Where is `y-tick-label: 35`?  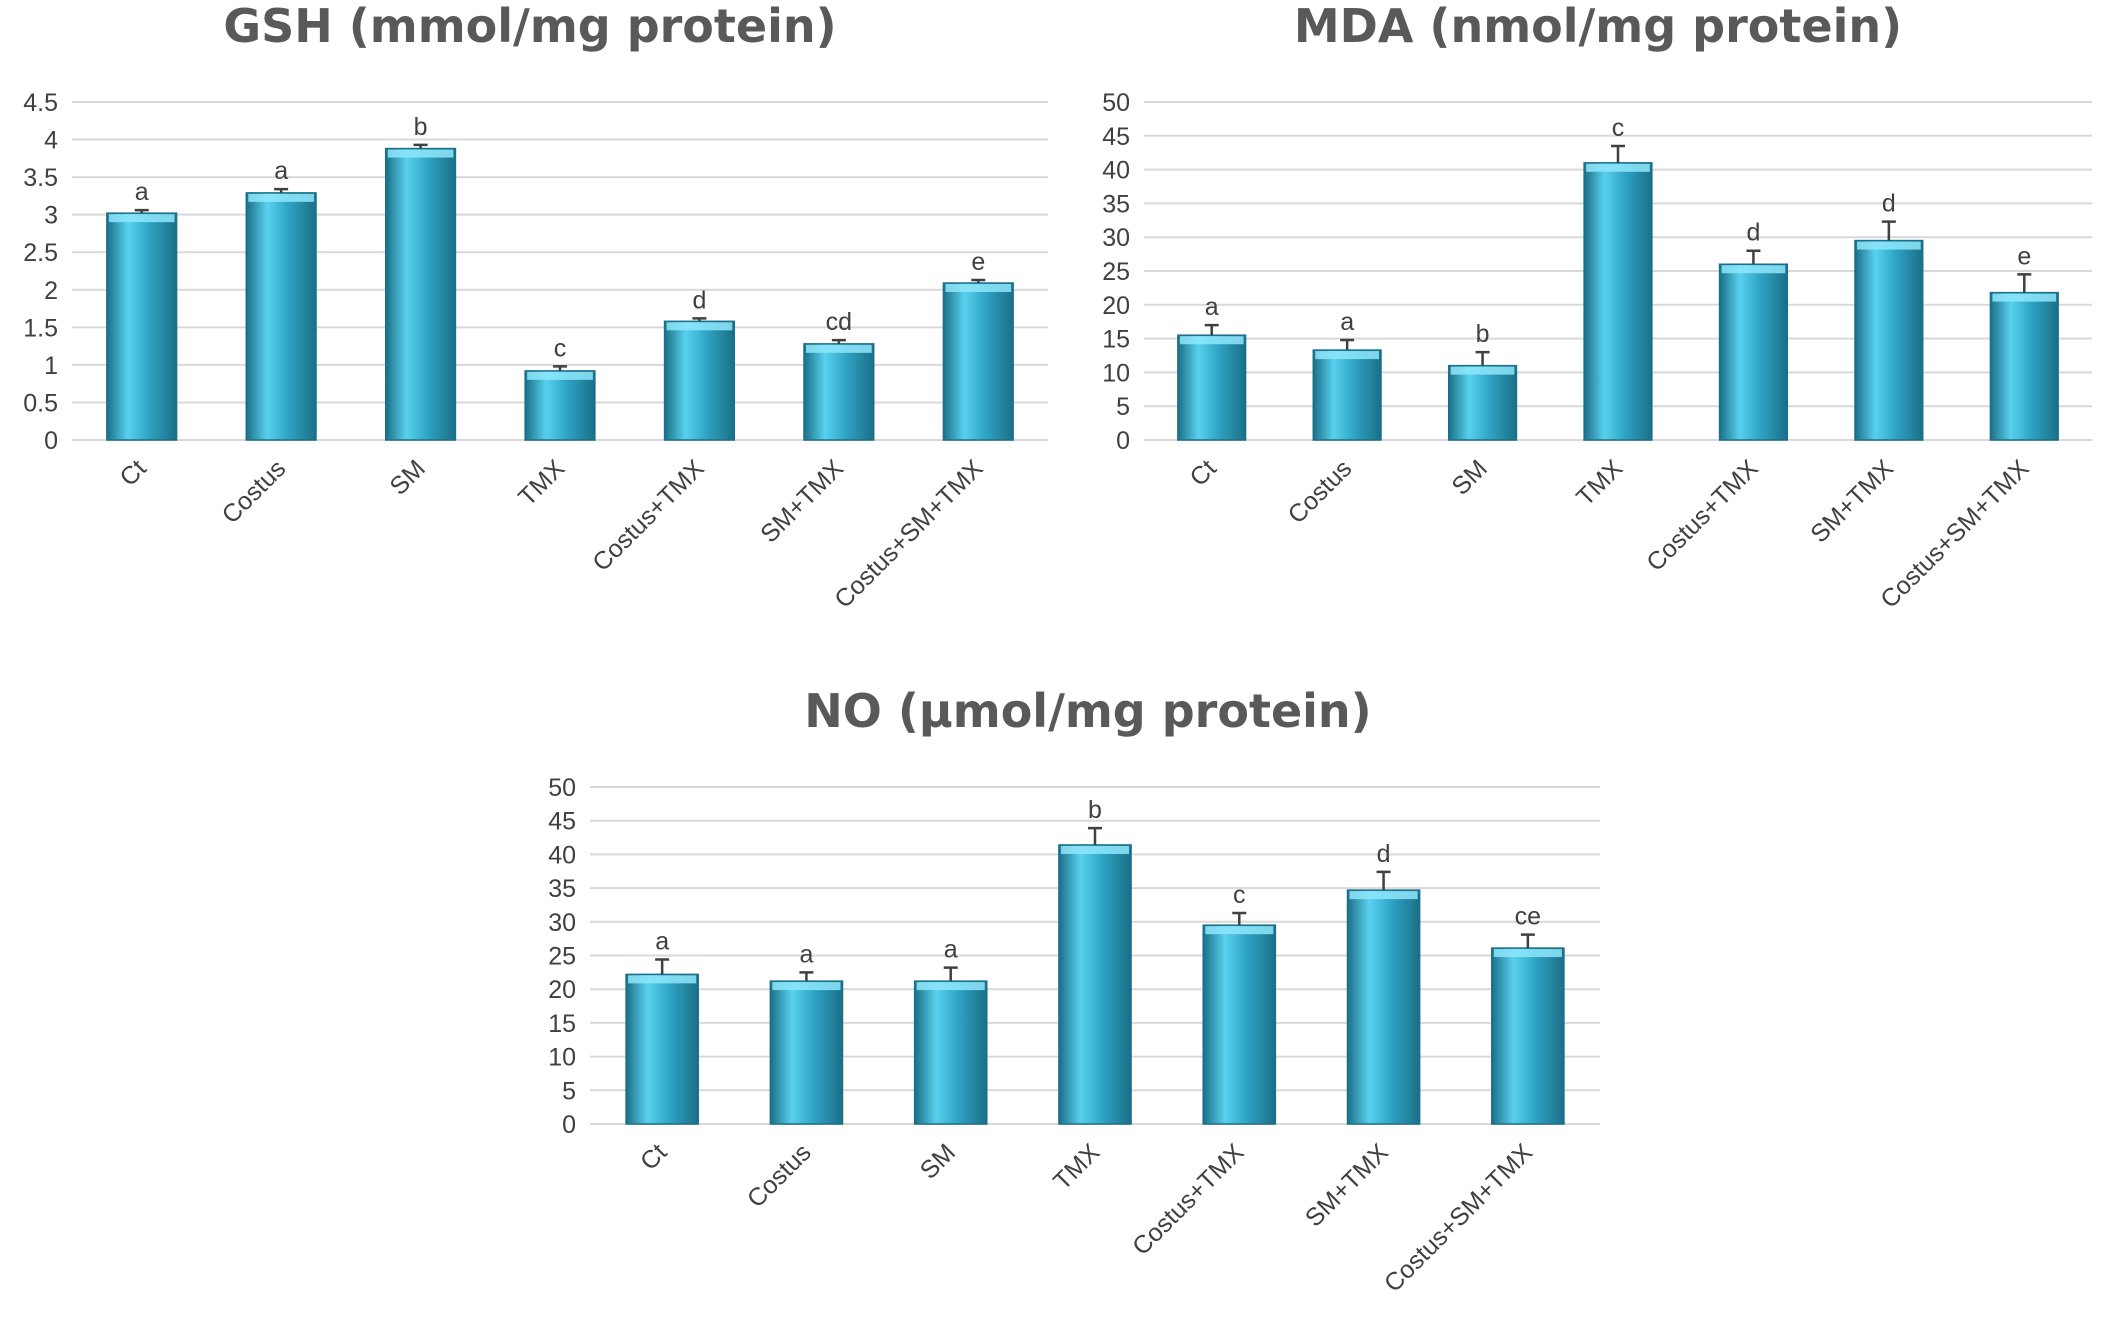 y-tick-label: 35 is located at coordinates (1116, 204).